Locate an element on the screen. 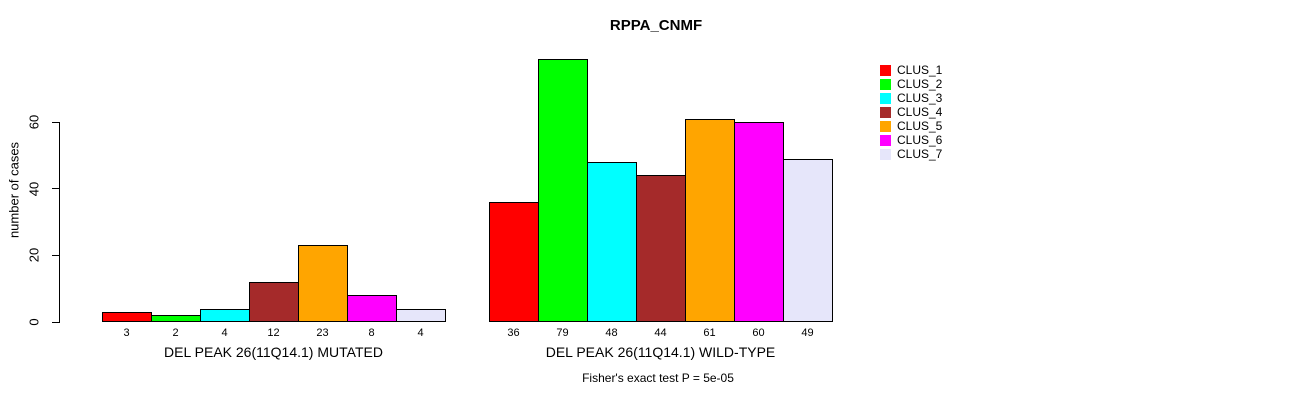 The width and height of the screenshot is (1290, 400). y-tick-label: 20 is located at coordinates (34, 255).